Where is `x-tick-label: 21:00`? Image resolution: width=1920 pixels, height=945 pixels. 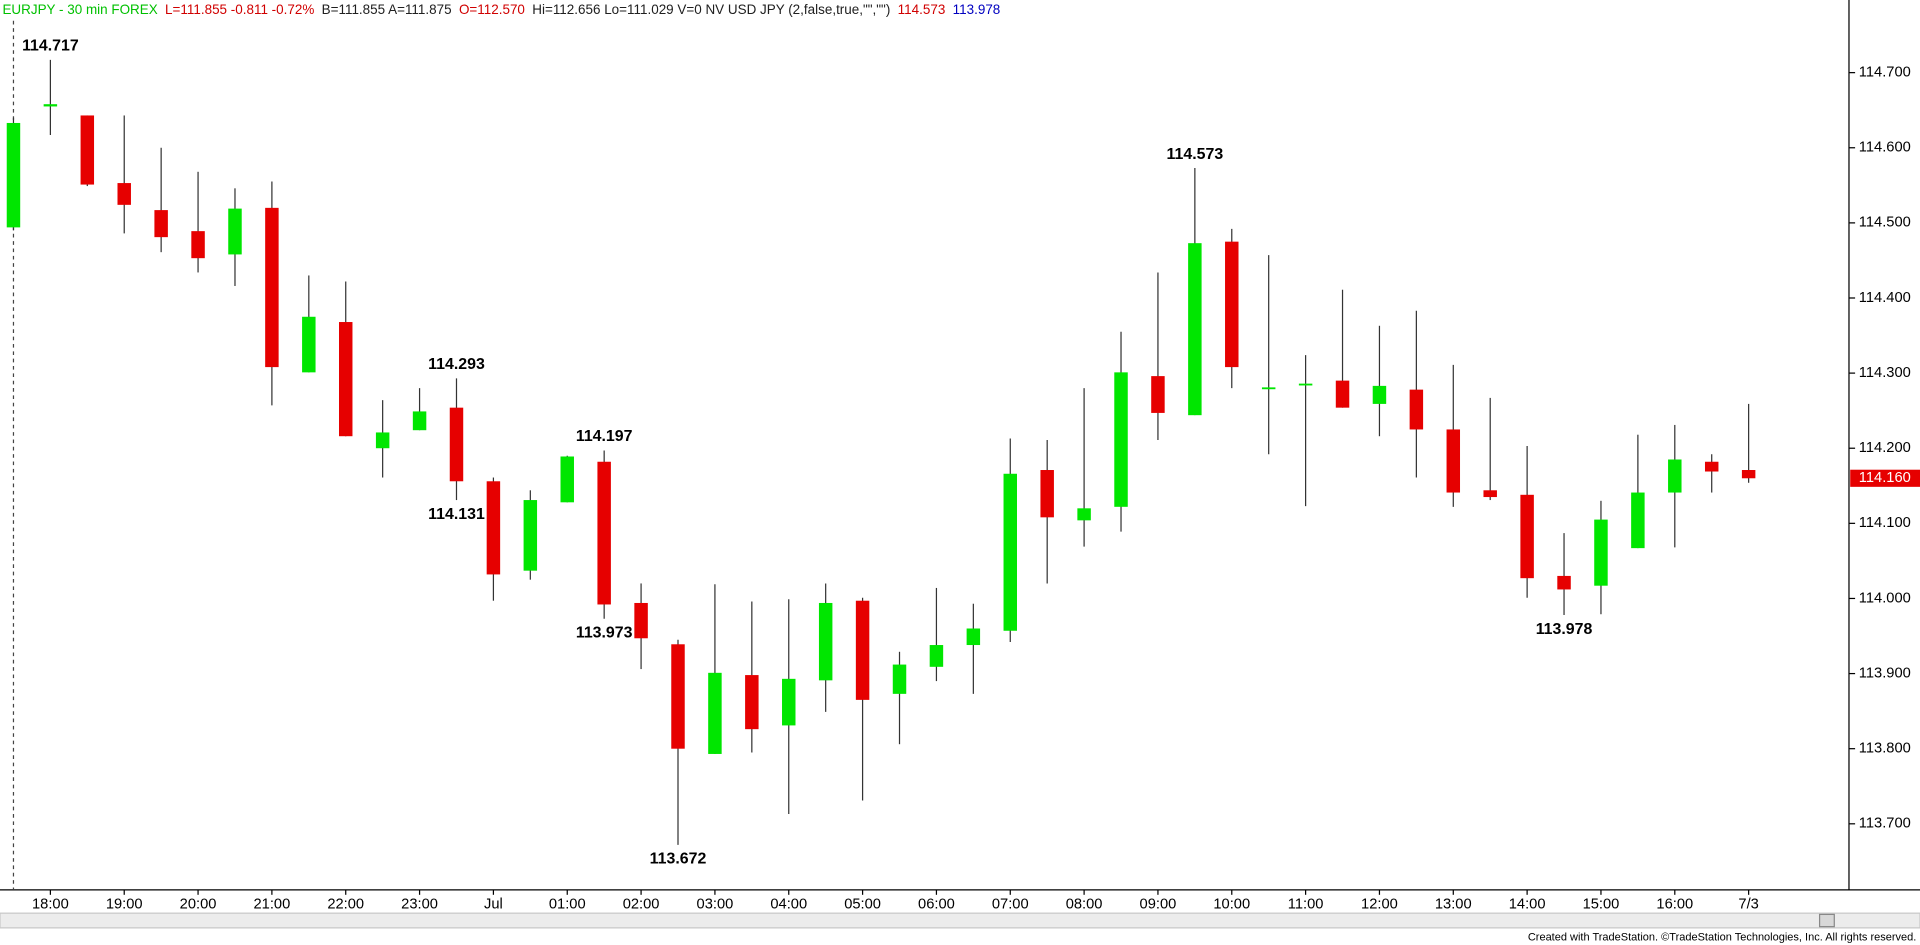
x-tick-label: 21:00 is located at coordinates (272, 904).